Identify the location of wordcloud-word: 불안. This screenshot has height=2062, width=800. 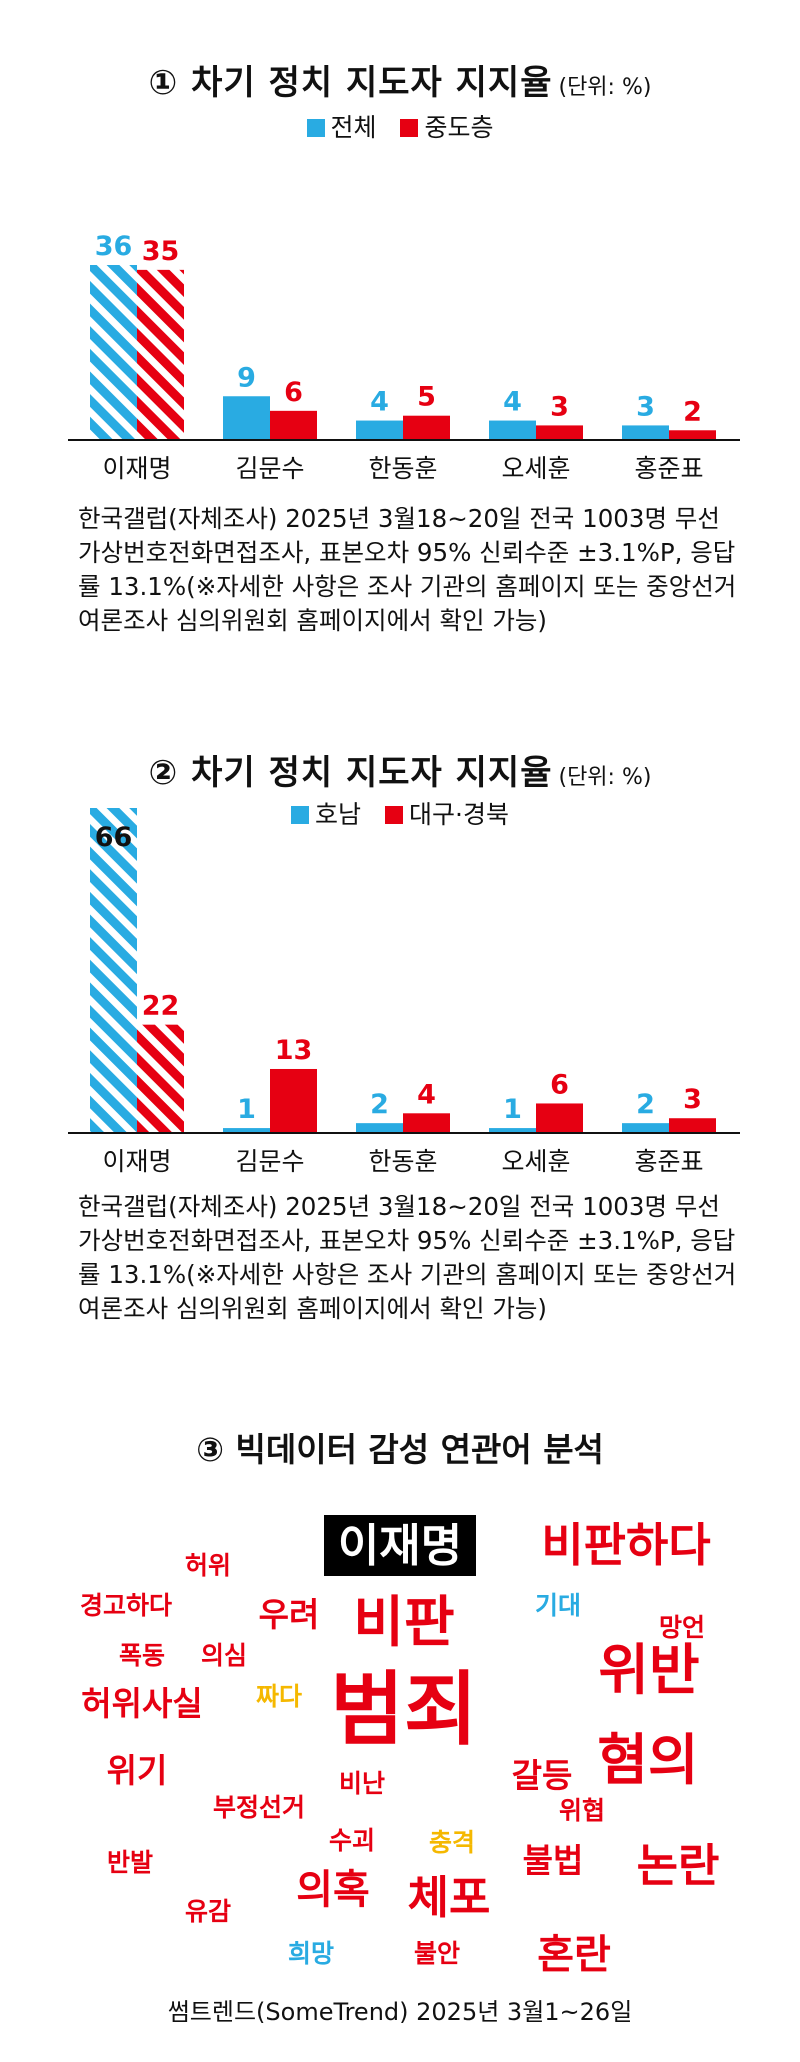
(436, 1953).